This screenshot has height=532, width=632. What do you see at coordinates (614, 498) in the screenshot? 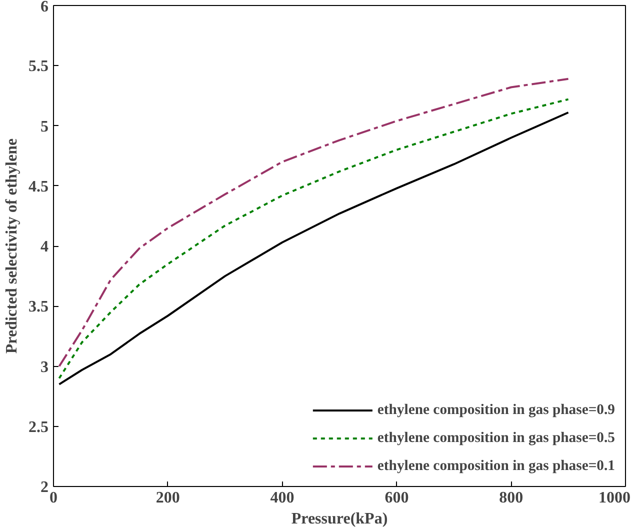
I see `x-tick-label: 1000` at bounding box center [614, 498].